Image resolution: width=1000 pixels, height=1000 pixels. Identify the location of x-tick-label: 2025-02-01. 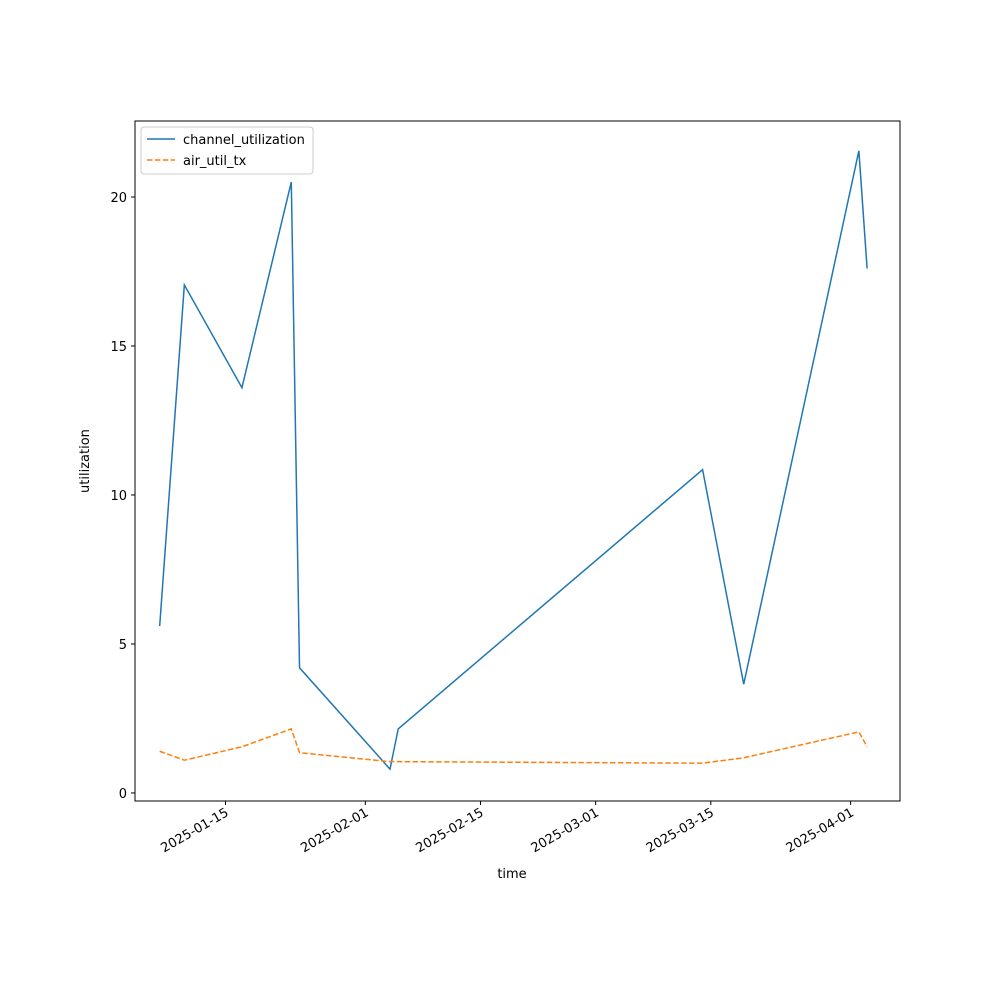
(334, 830).